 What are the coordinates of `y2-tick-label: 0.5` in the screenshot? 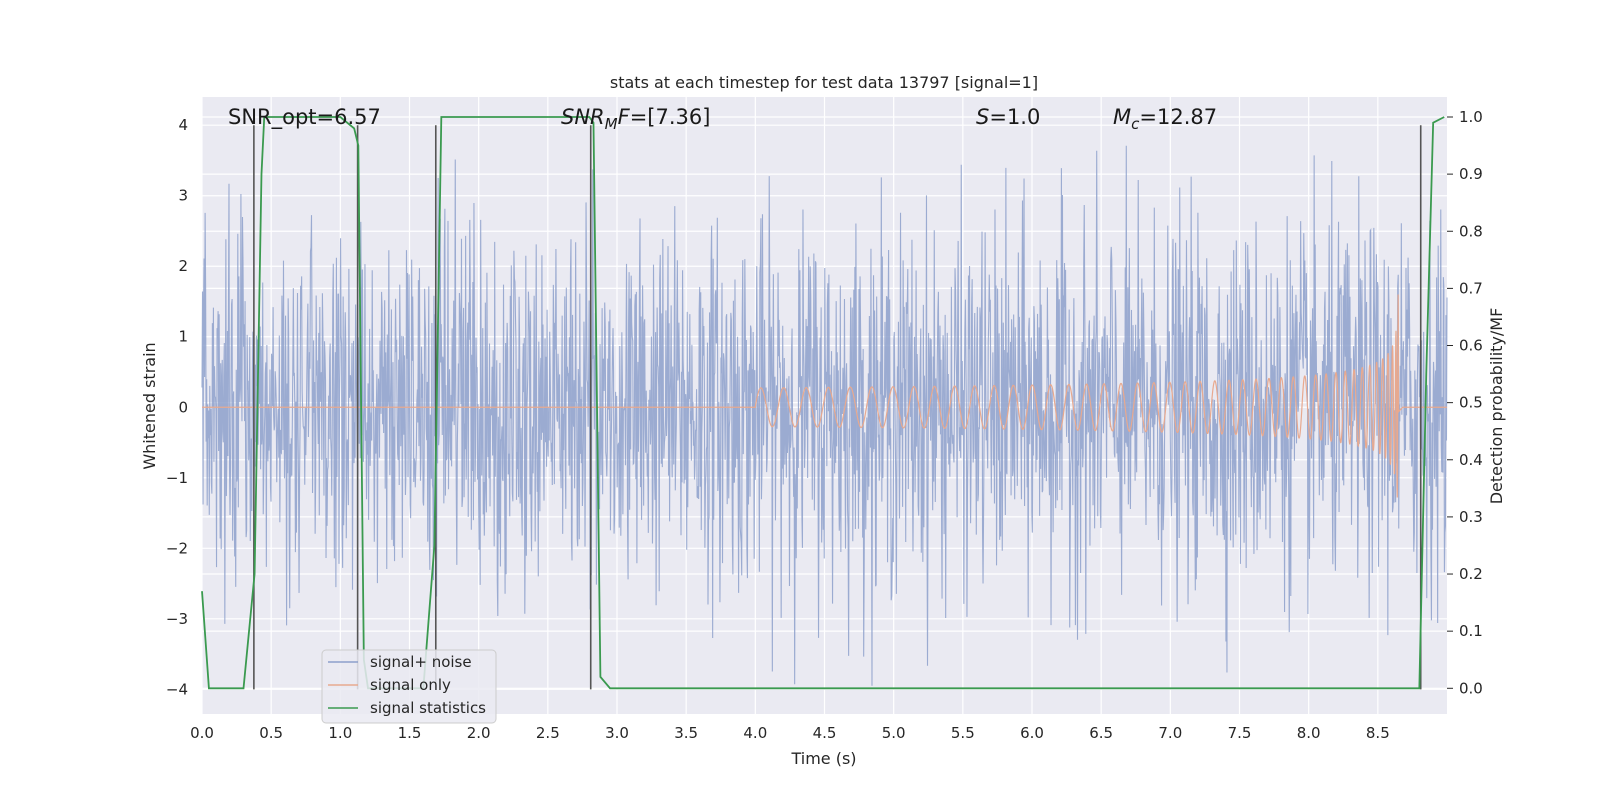 It's located at (1471, 403).